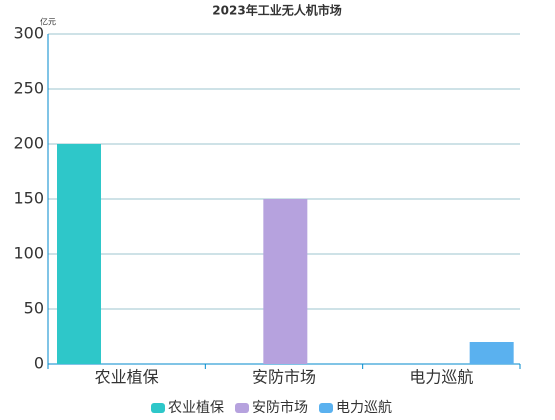 The height and width of the screenshot is (420, 555). Describe the element at coordinates (28, 88) in the screenshot. I see `y-tick-label: 250` at that location.